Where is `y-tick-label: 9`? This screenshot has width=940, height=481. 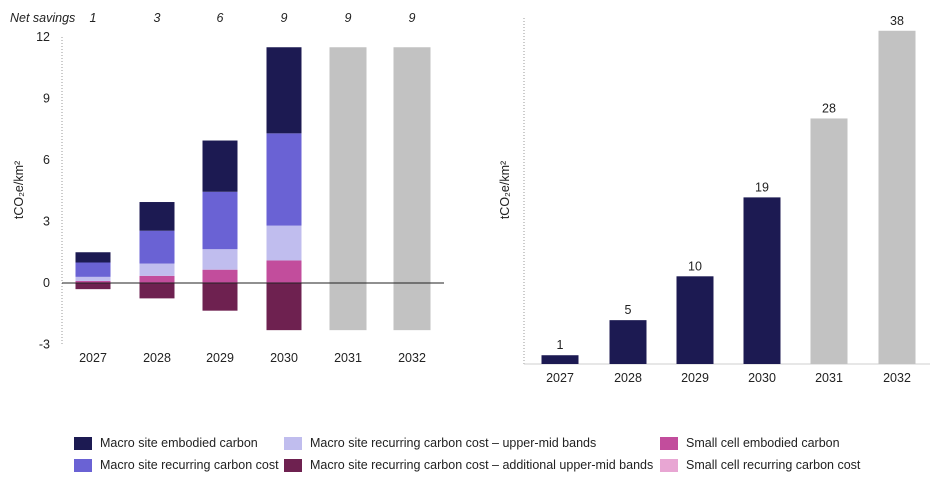
y-tick-label: 9 is located at coordinates (46, 99).